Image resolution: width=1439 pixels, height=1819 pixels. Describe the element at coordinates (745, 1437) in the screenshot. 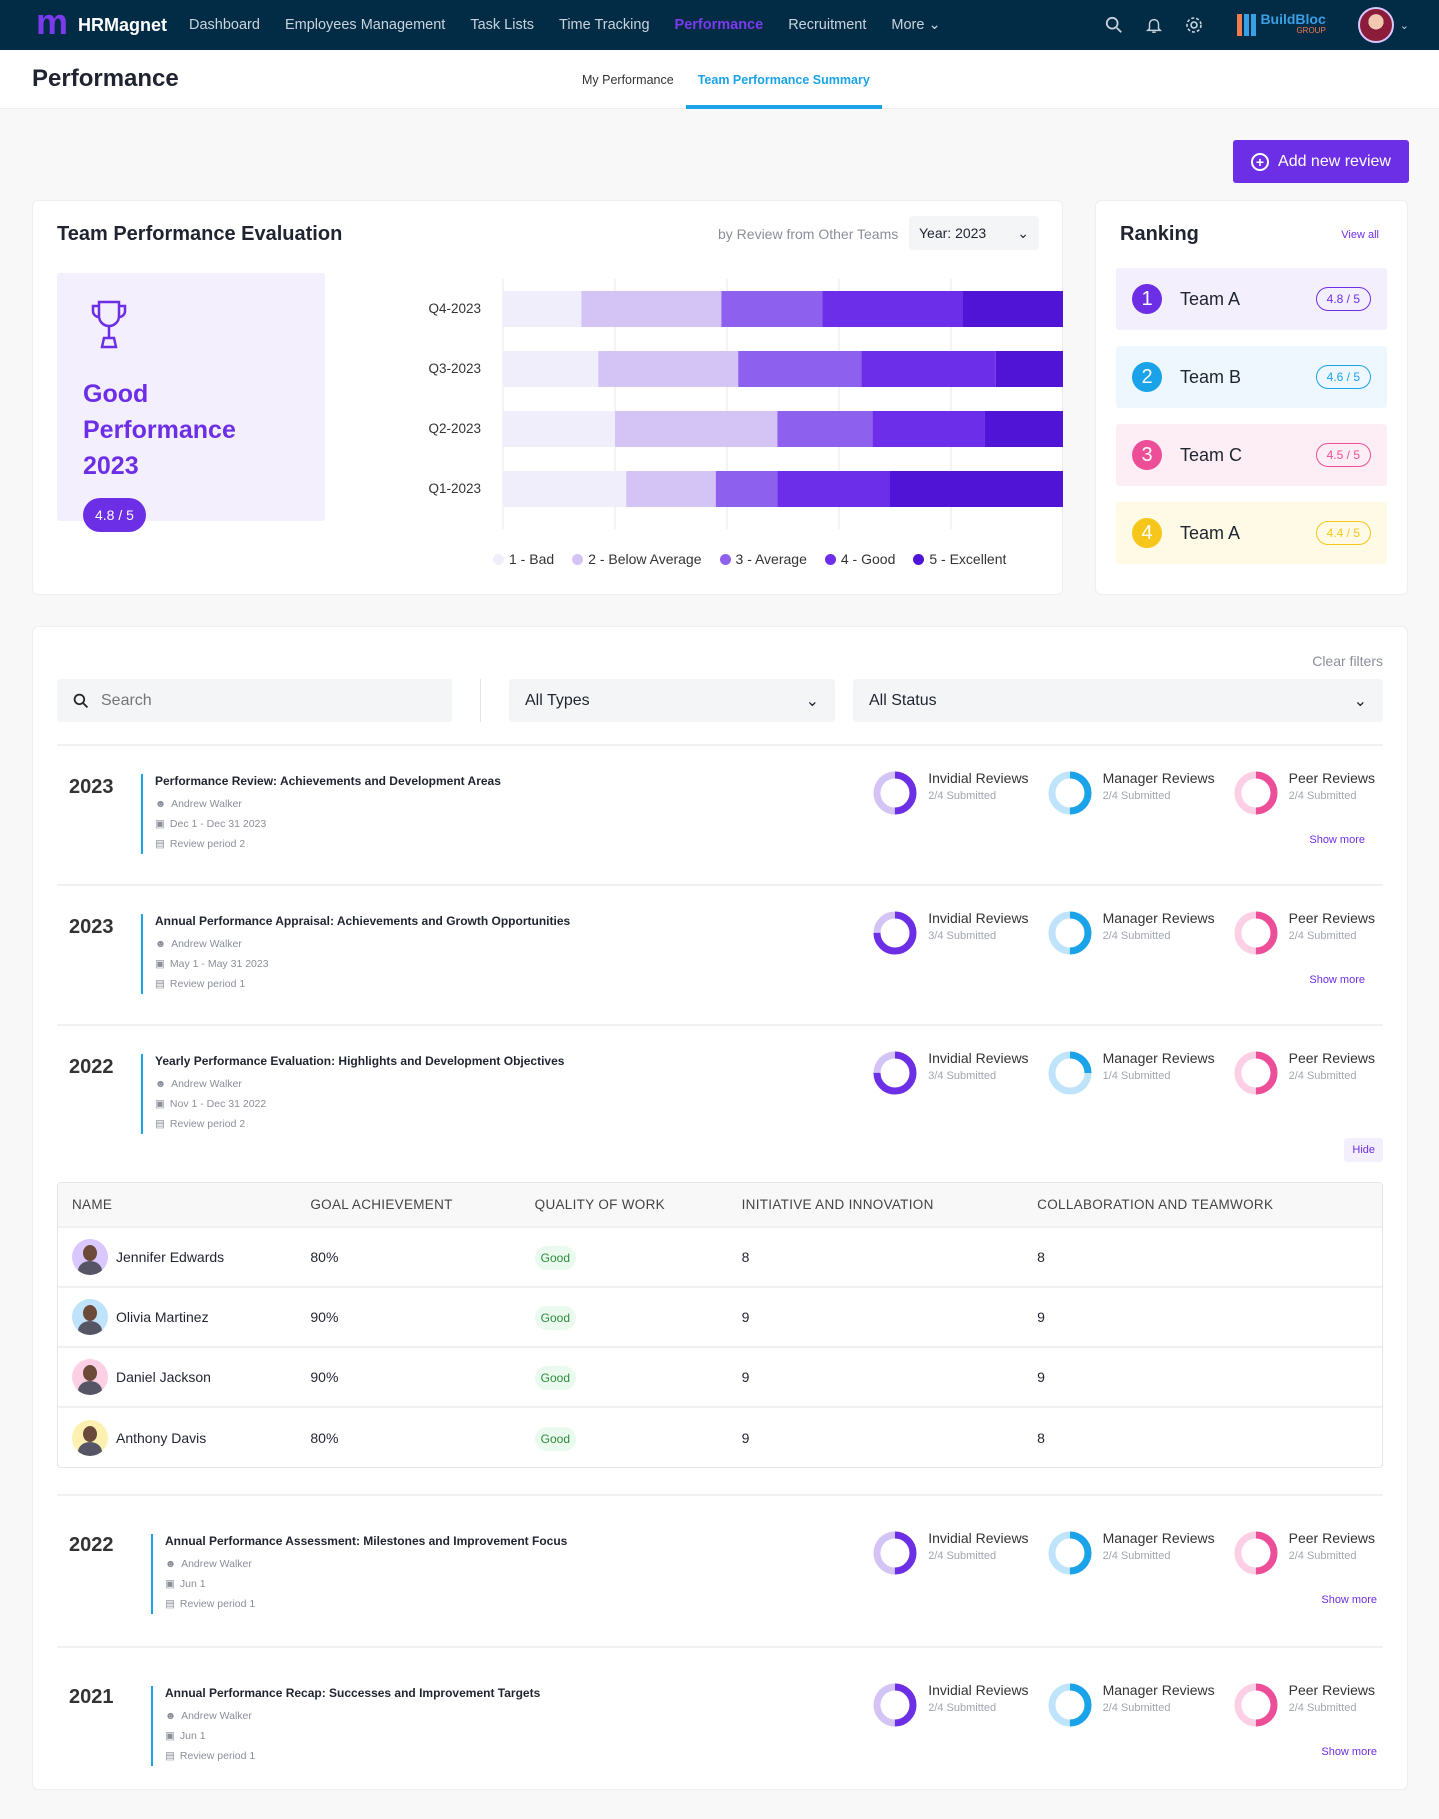

I see `initiative-score: 9` at that location.